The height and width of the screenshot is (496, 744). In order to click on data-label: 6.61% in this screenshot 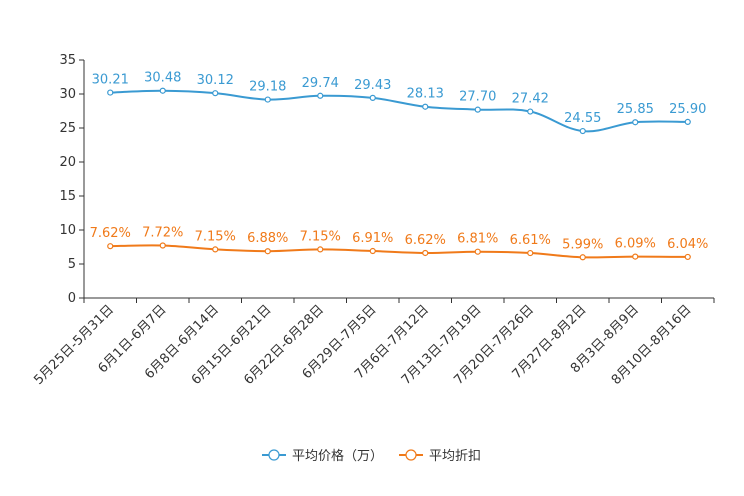, I will do `click(530, 240)`.